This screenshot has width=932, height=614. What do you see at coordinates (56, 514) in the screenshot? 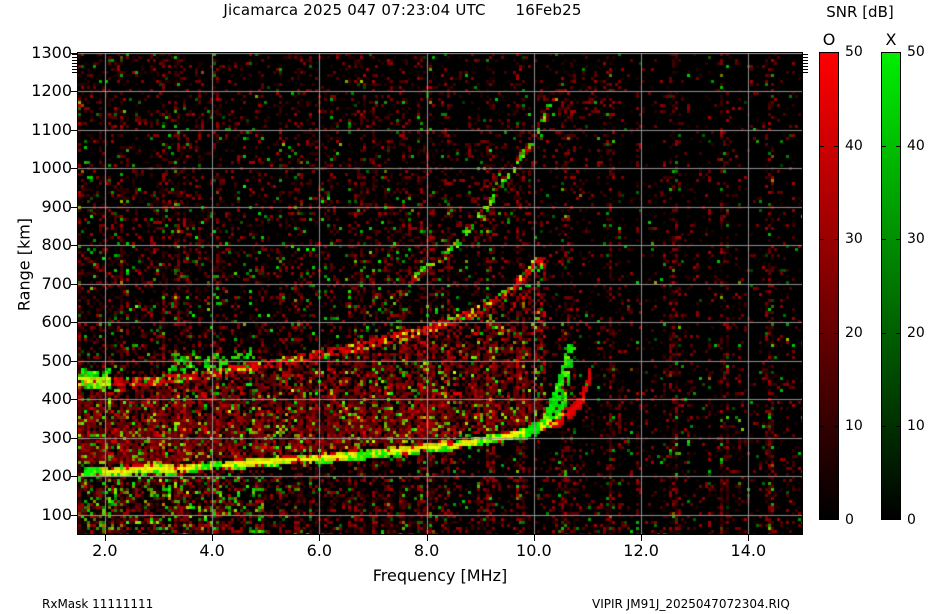
I see `y-tick-label: 100` at bounding box center [56, 514].